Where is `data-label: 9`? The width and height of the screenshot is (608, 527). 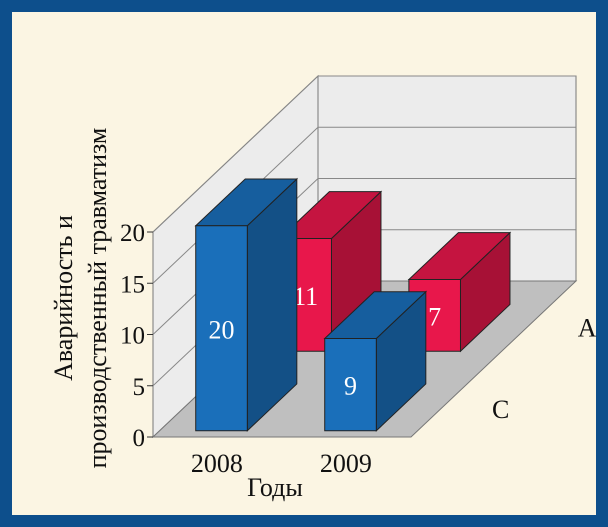
data-label: 9 is located at coordinates (350, 386).